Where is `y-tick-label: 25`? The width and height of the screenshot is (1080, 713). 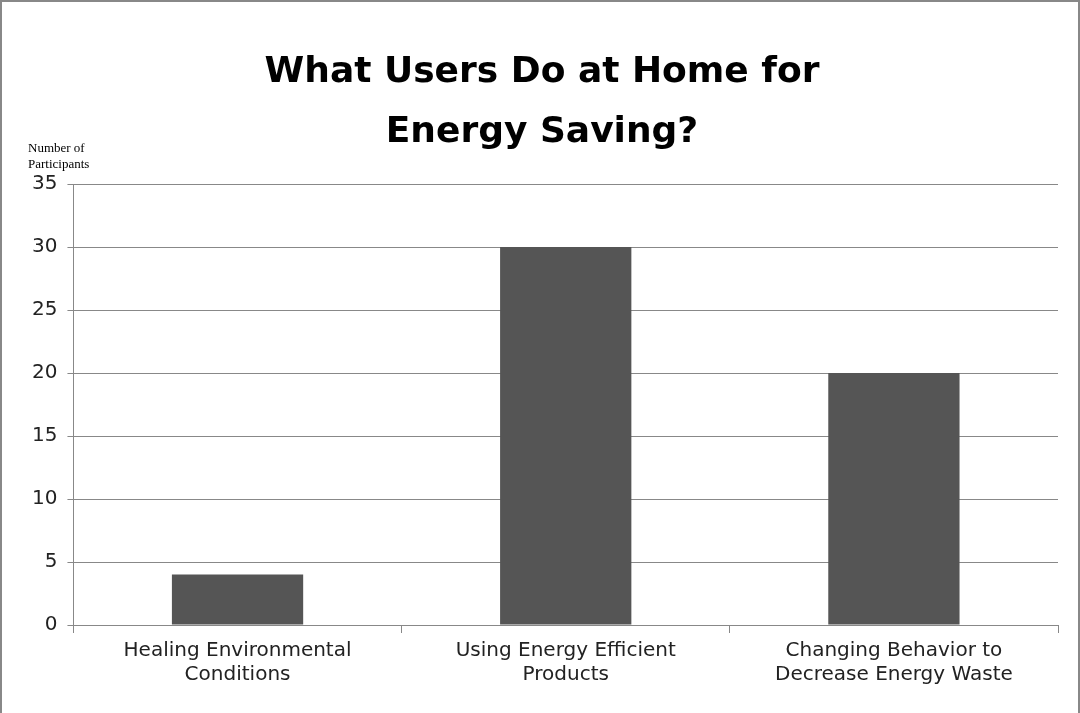 y-tick-label: 25 is located at coordinates (45, 308).